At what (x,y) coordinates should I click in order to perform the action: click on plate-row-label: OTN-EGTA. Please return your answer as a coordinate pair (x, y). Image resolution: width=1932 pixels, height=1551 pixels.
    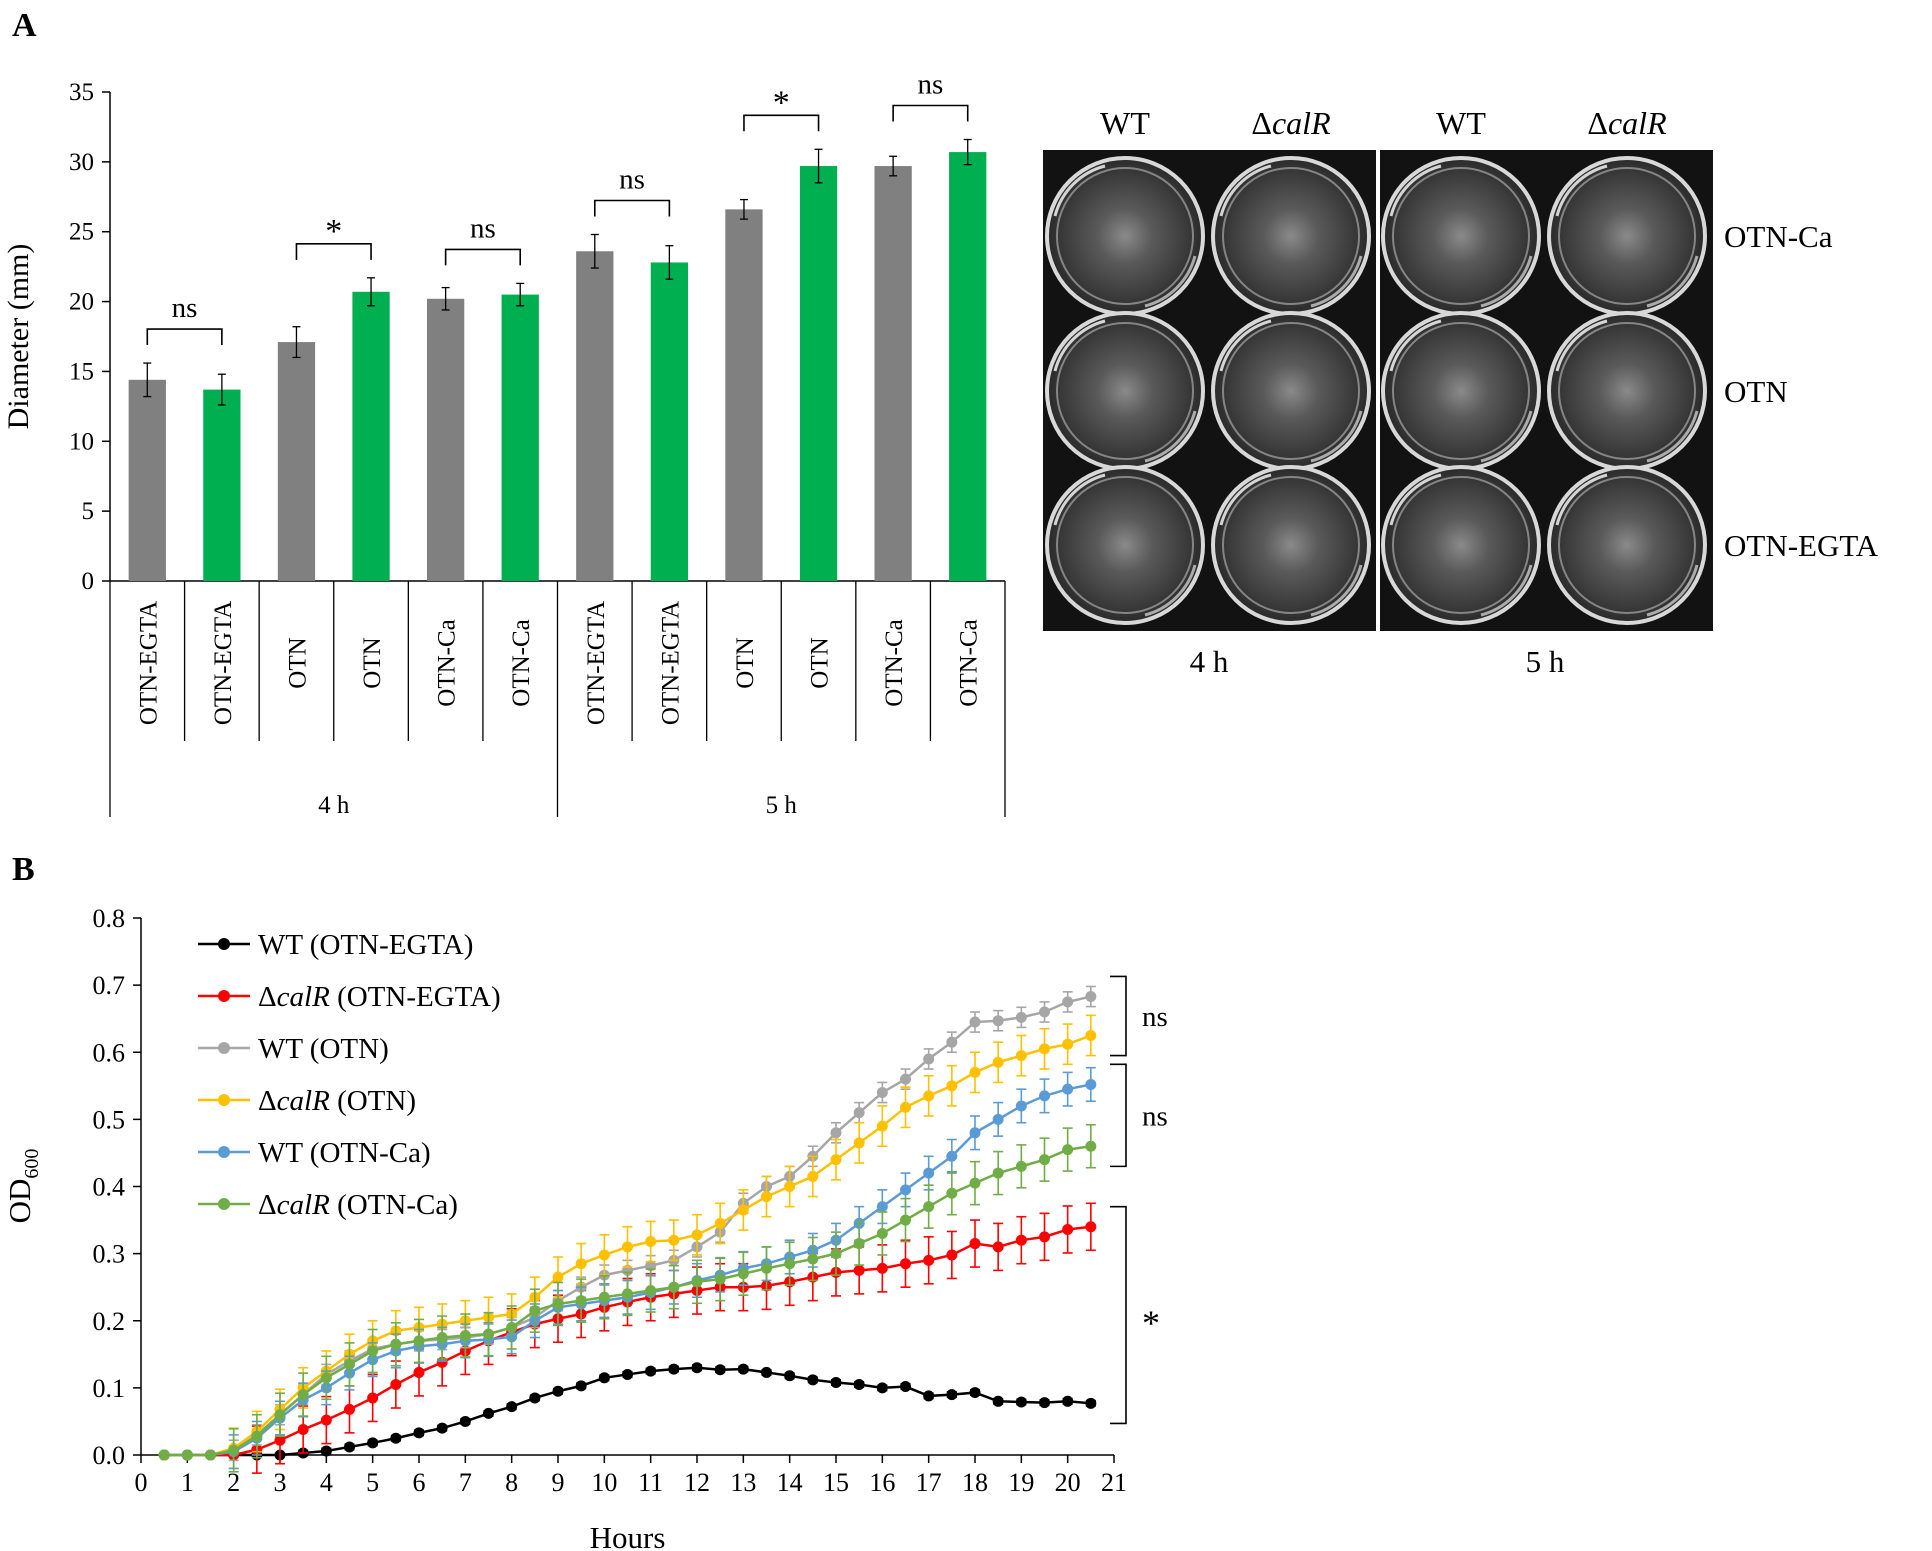
    Looking at the image, I should click on (1801, 545).